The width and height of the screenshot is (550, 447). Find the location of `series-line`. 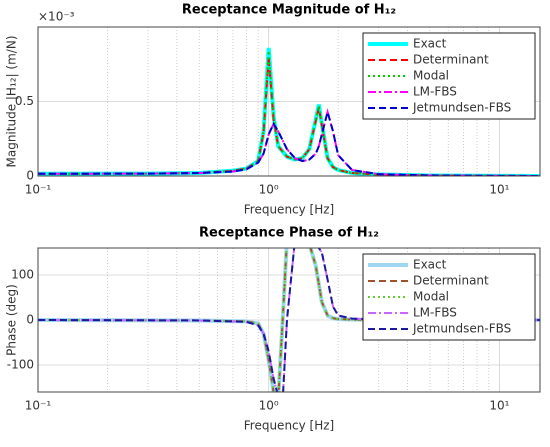

series-line is located at coordinates (289, 142).